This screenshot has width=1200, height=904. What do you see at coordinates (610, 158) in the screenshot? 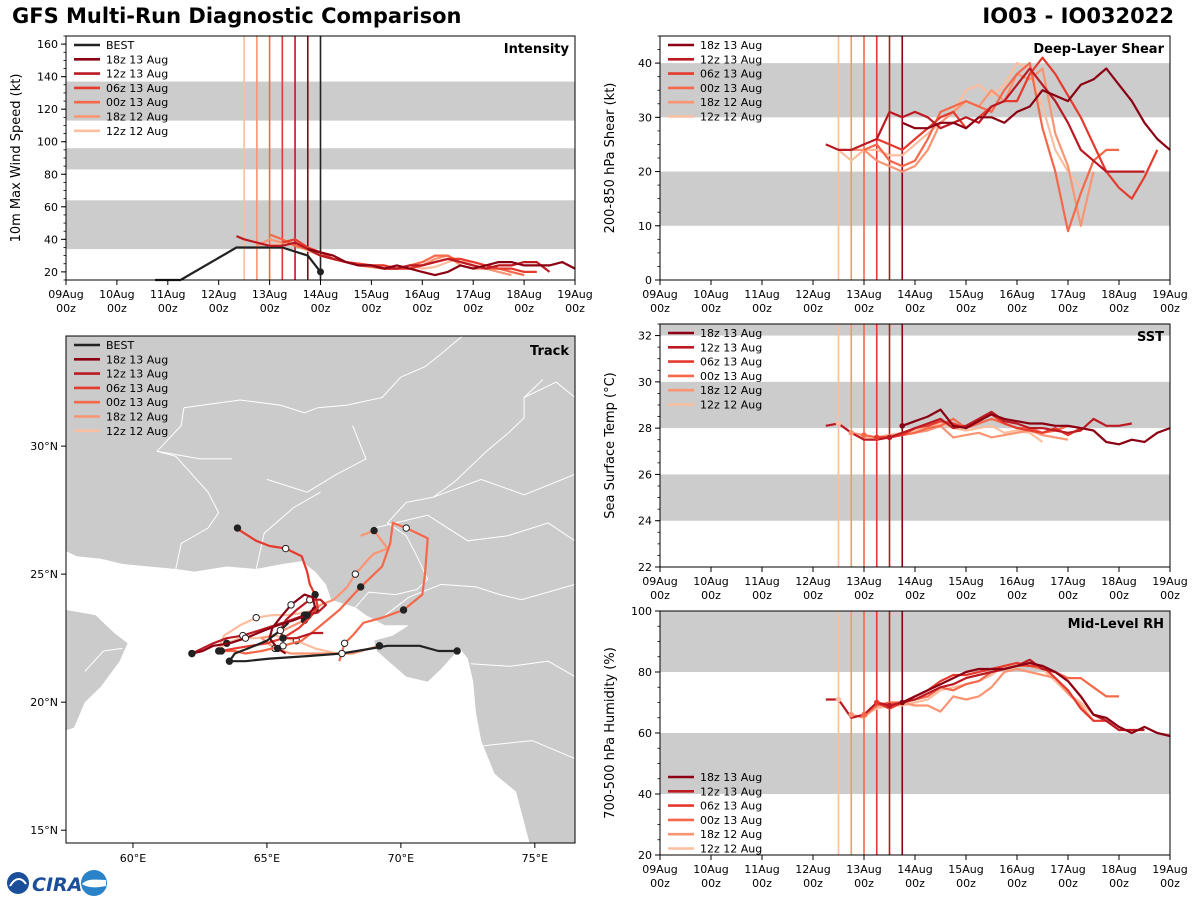
I see `y-axis-label: 200-850 hPa Shear (kt)` at bounding box center [610, 158].